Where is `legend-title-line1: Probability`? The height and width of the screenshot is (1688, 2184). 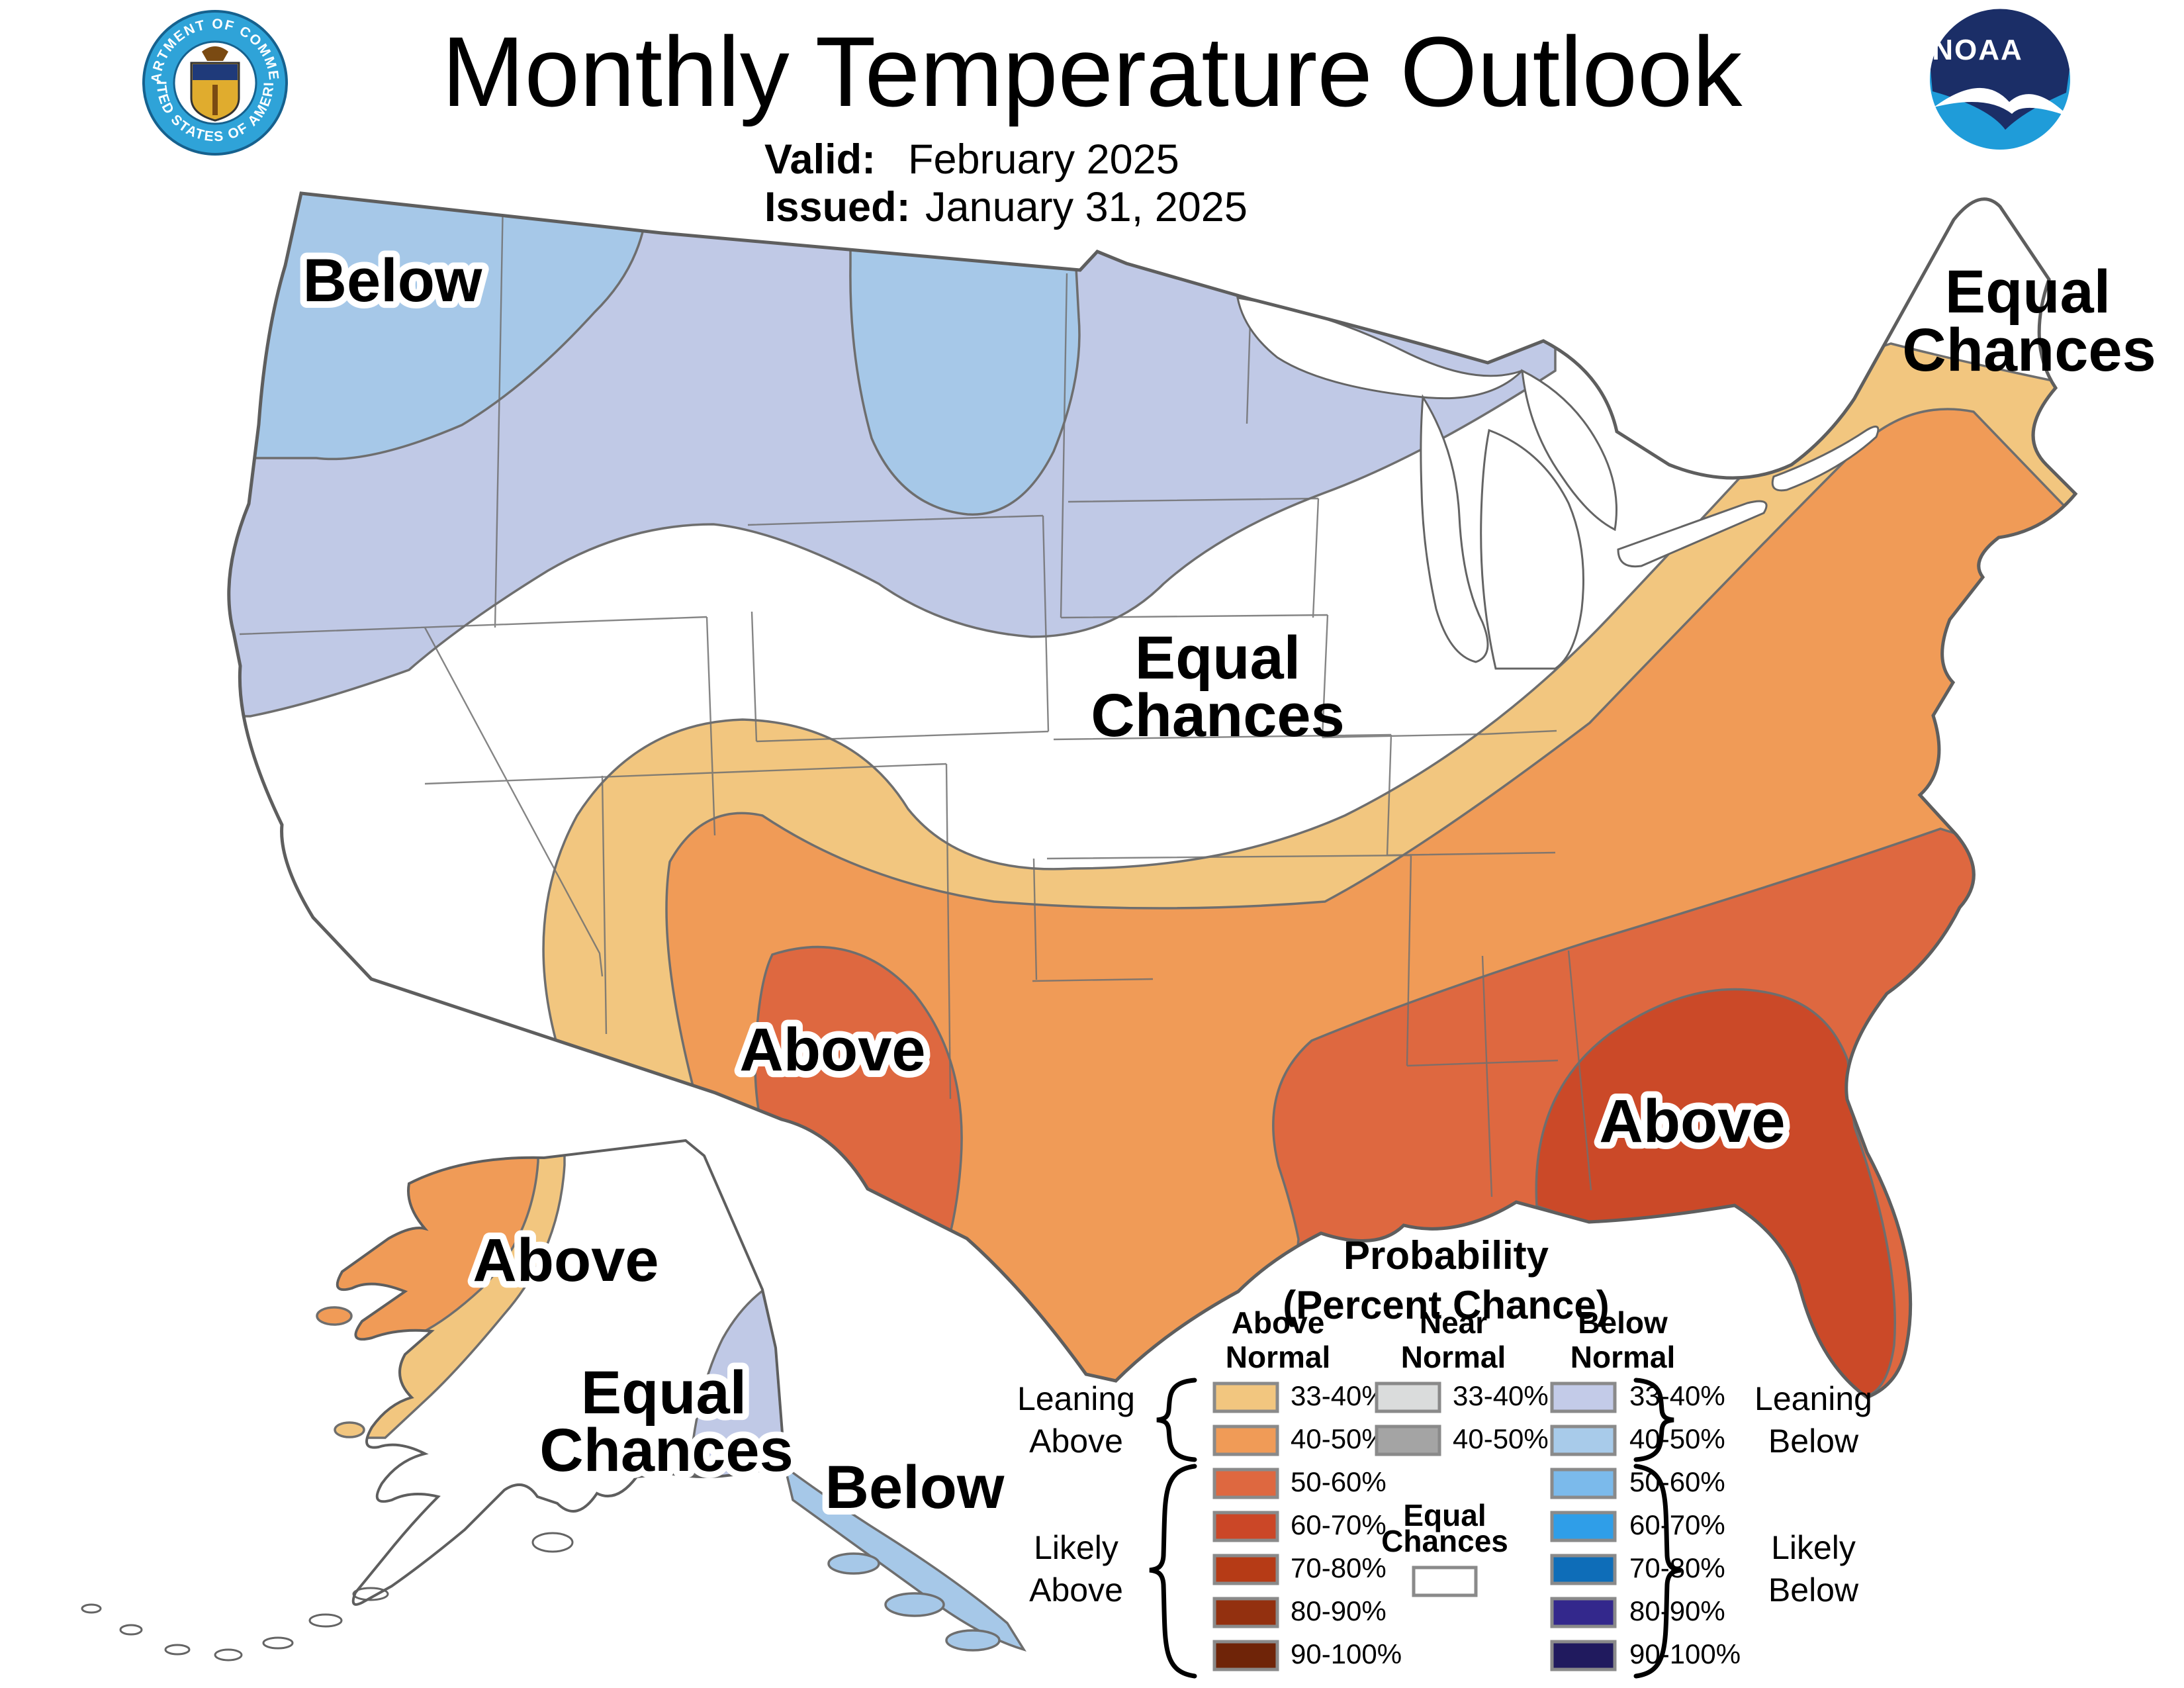 legend-title-line1: Probability is located at coordinates (1446, 1255).